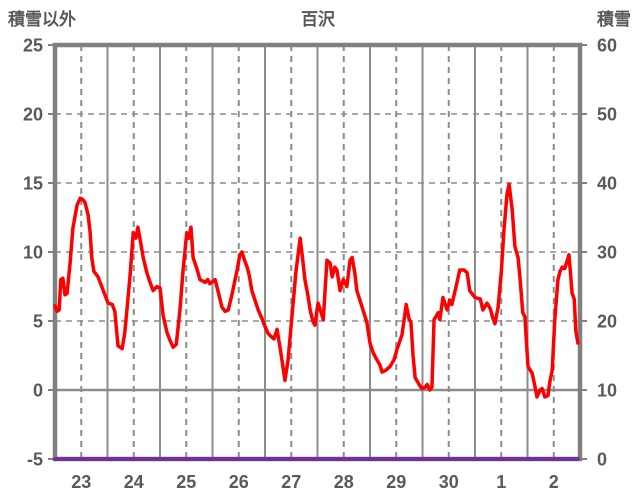  Describe the element at coordinates (501, 482) in the screenshot. I see `x-axis-tick-label: 1` at that location.